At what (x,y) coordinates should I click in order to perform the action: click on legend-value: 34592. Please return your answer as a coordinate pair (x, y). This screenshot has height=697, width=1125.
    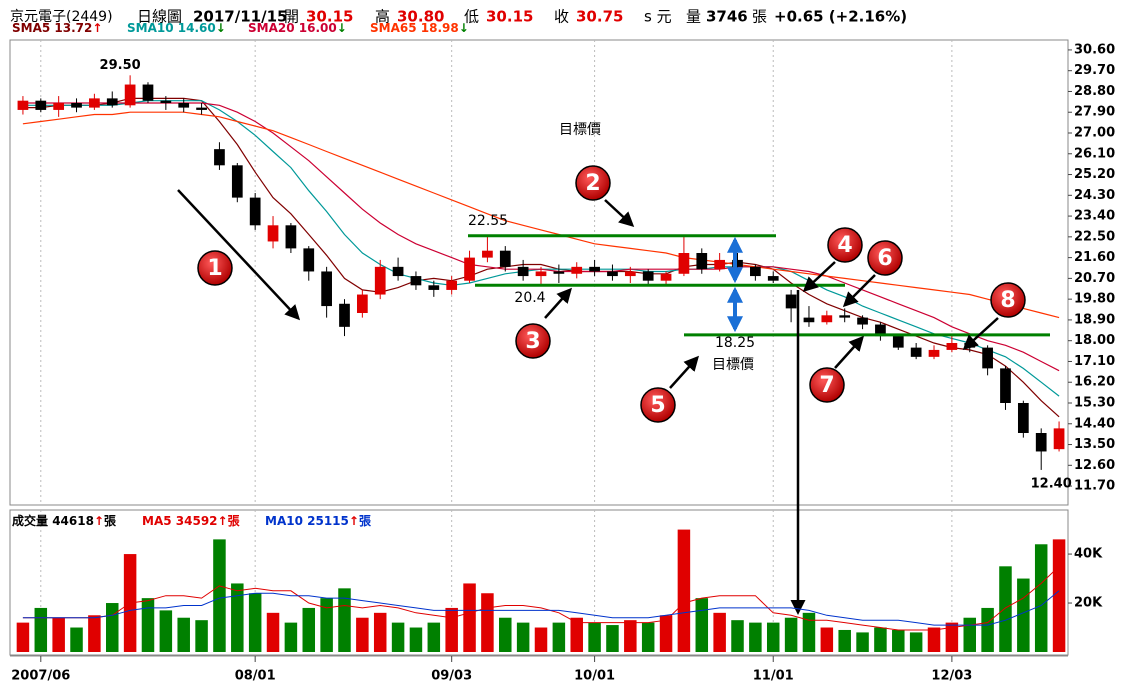
    Looking at the image, I should click on (197, 521).